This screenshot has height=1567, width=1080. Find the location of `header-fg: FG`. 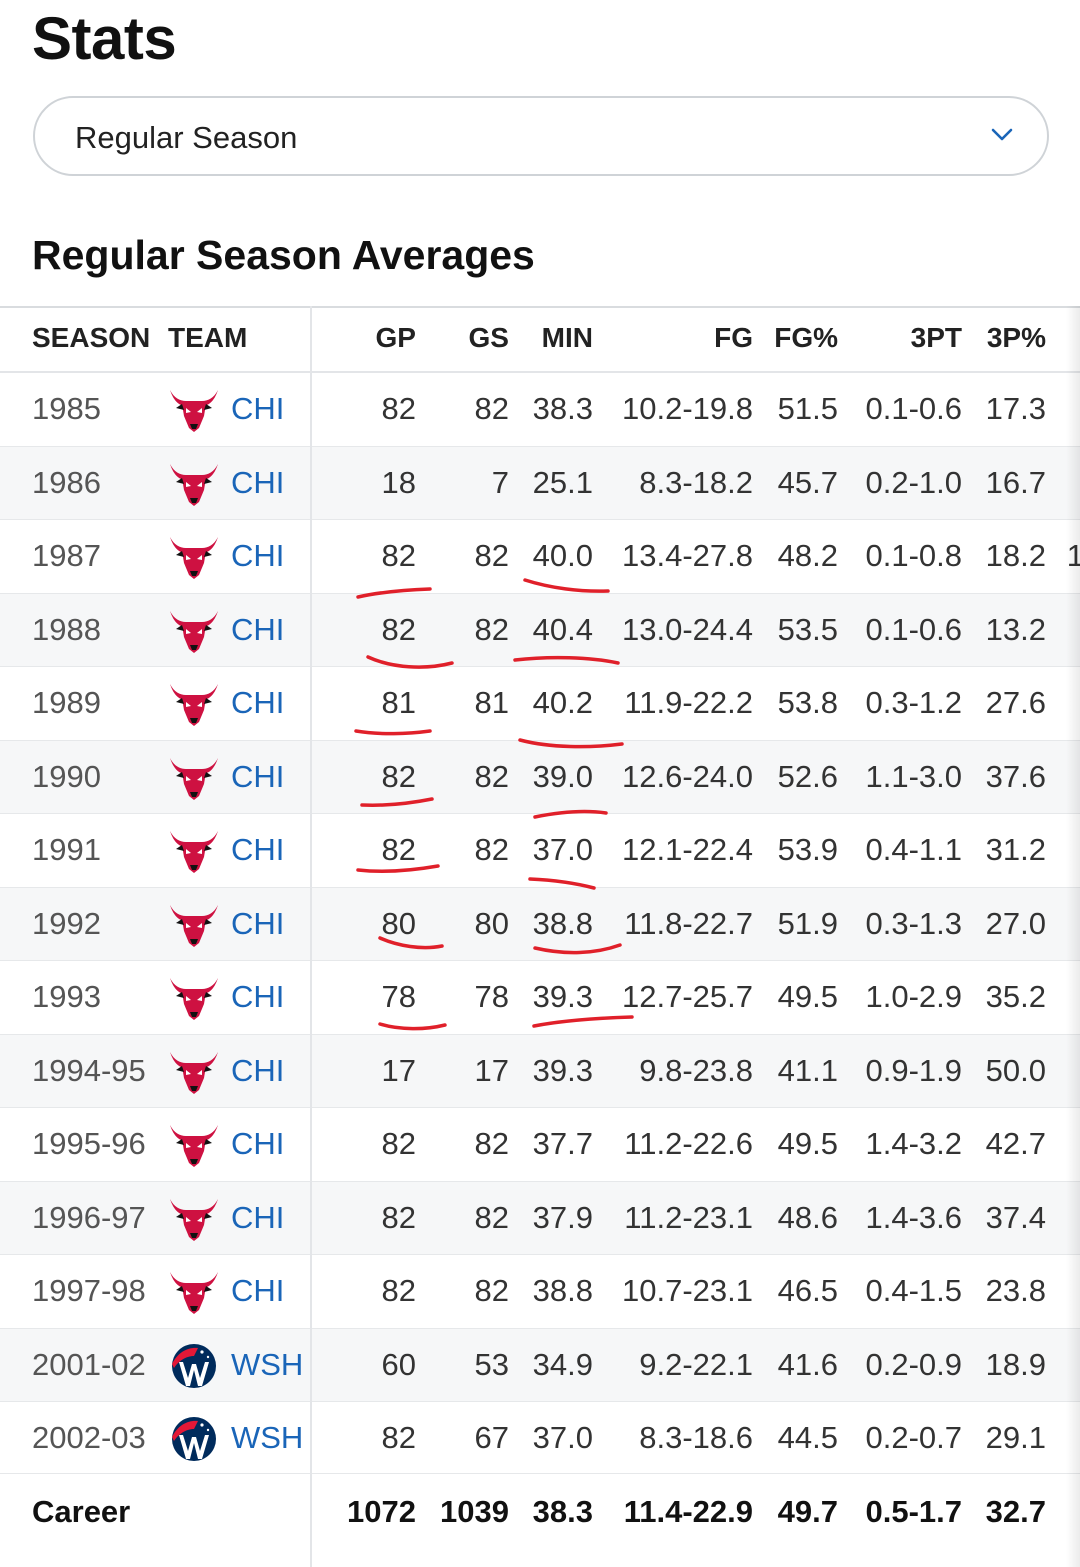

header-fg: FG is located at coordinates (733, 337).